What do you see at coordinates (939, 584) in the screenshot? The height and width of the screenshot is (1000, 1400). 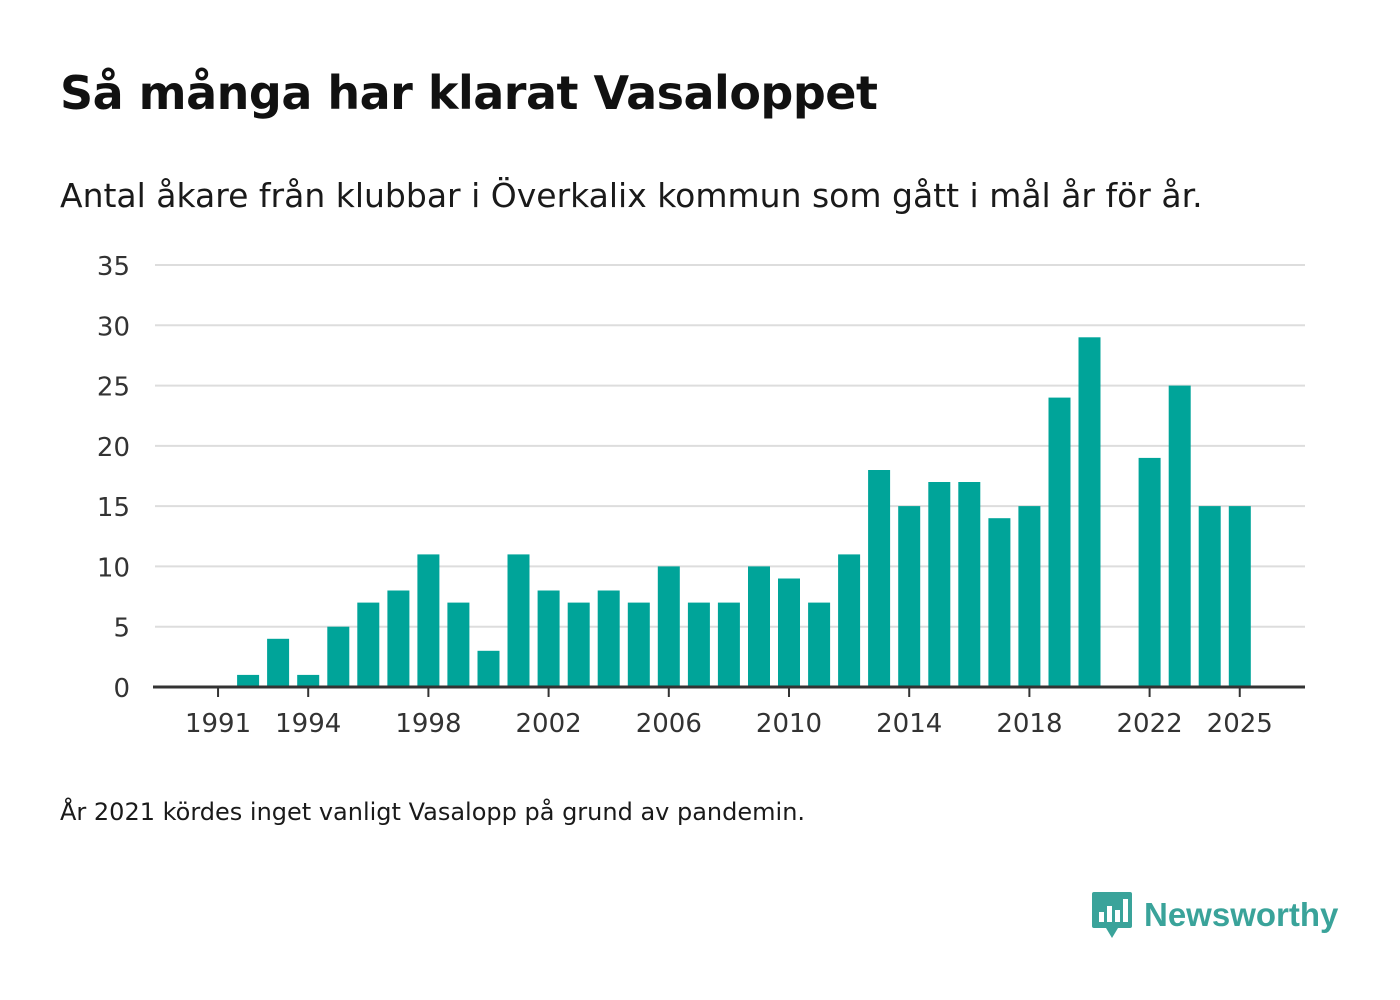 I see `bar-2015` at bounding box center [939, 584].